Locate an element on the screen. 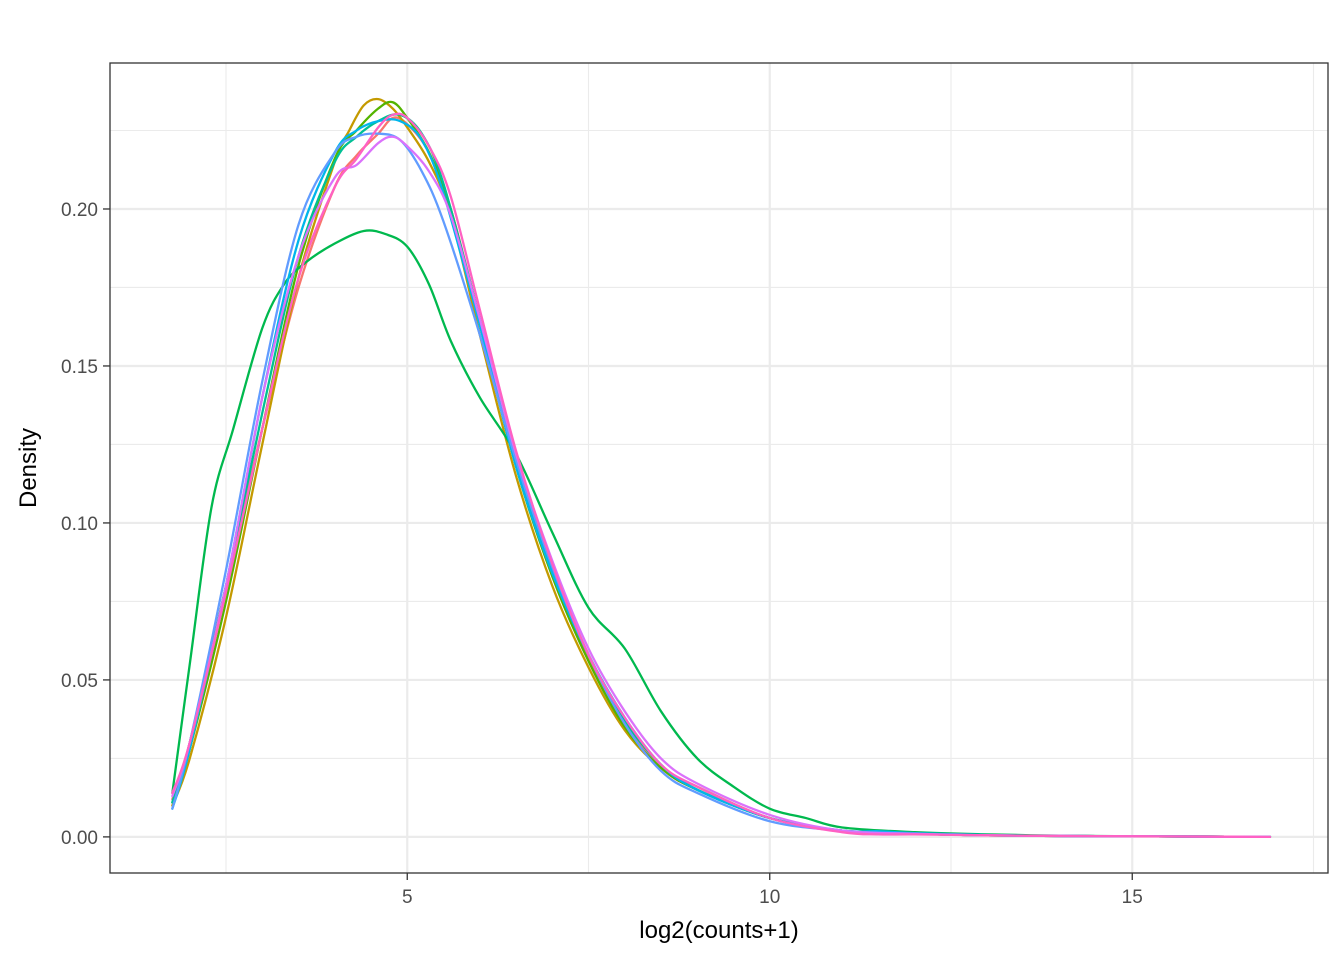  y-tick-label: 0.00 is located at coordinates (79, 838).